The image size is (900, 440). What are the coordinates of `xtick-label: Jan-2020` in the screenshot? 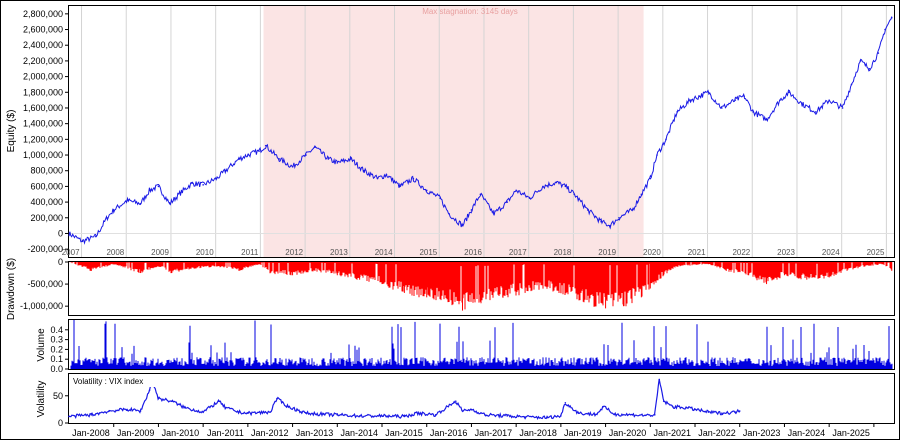 It's located at (628, 433).